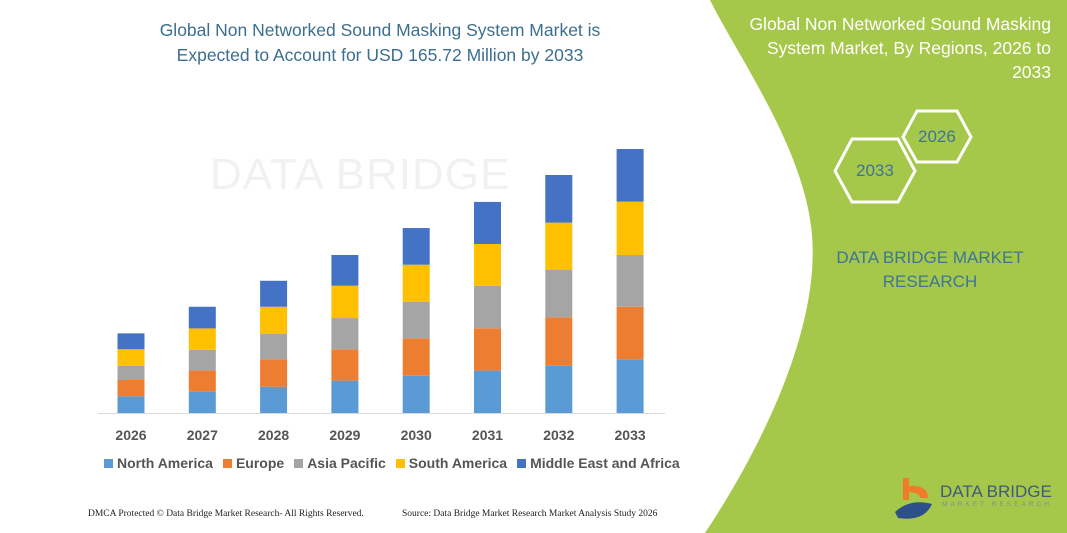  Describe the element at coordinates (274, 293) in the screenshot. I see `bar-segment-middle-east-and-africa-2028` at that location.